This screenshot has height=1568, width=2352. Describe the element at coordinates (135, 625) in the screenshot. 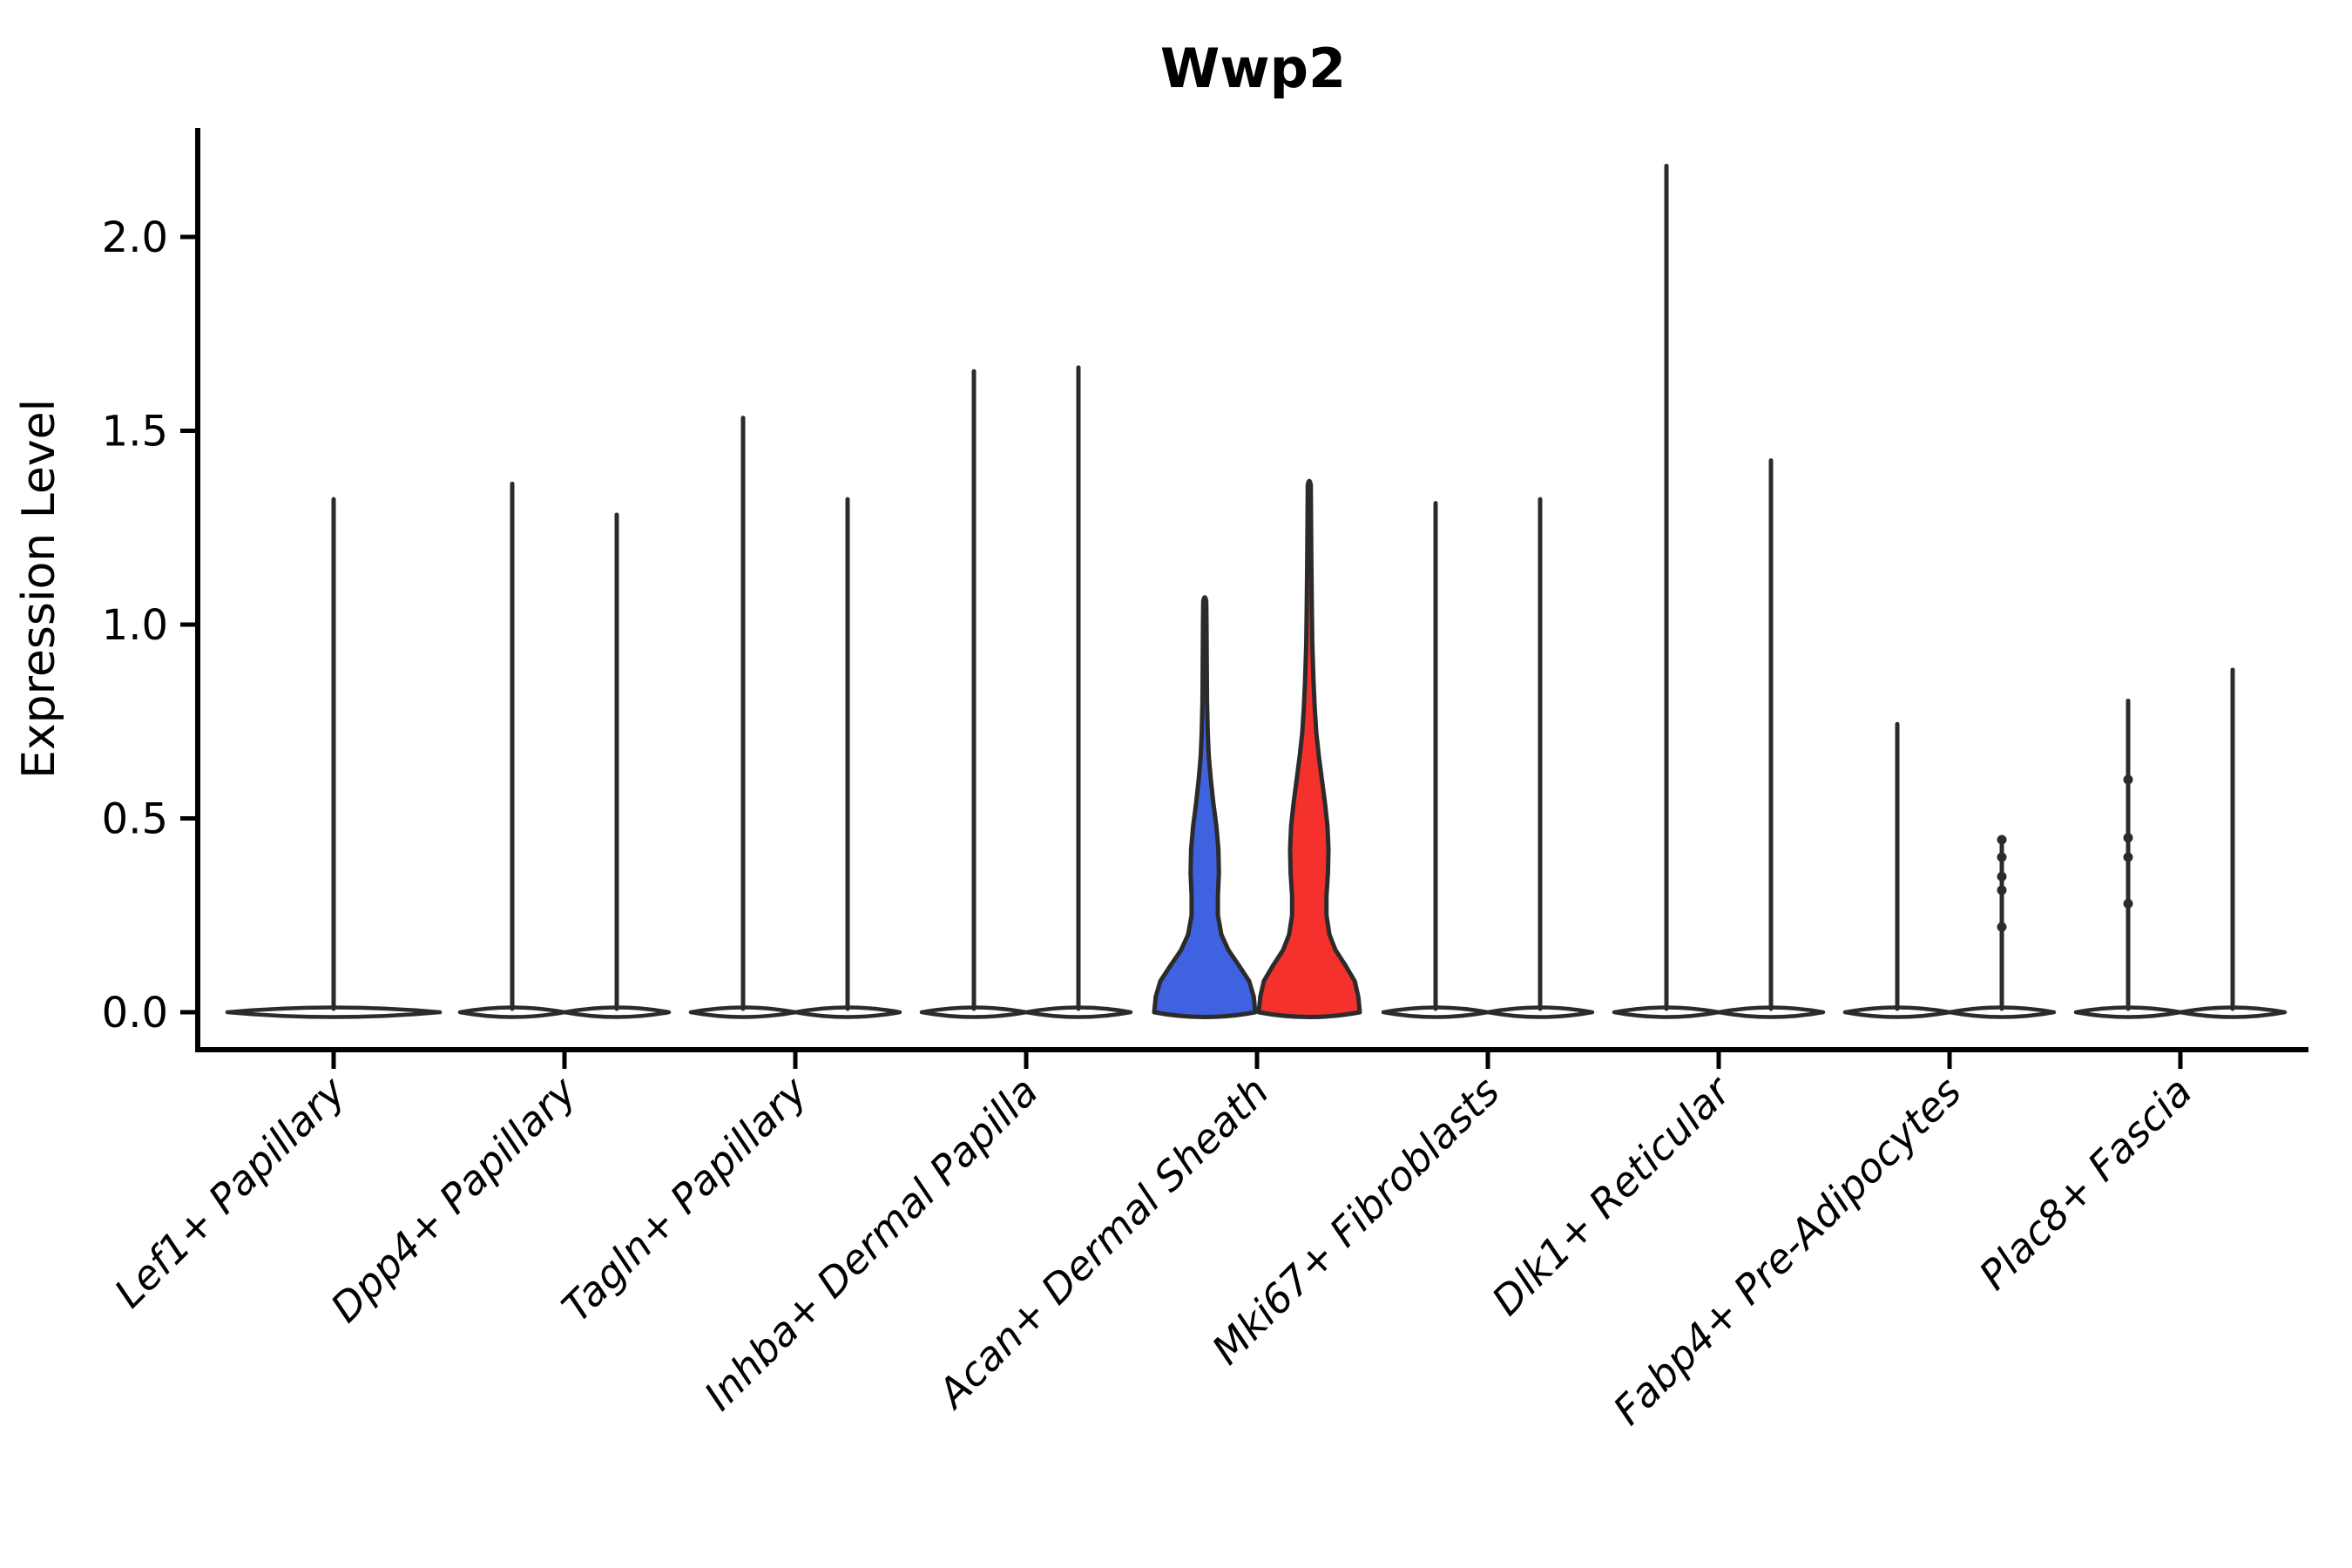

I see `y-tick-label-1.0: 1.0` at that location.